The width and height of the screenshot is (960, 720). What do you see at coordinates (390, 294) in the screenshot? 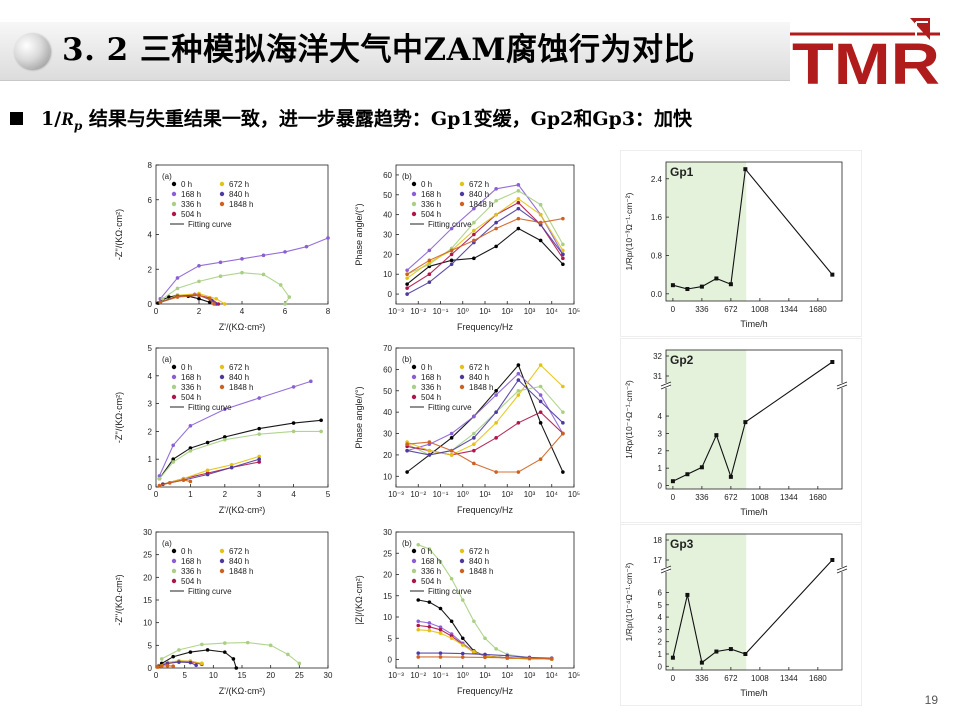
I see `y-tick-label: 0` at bounding box center [390, 294].